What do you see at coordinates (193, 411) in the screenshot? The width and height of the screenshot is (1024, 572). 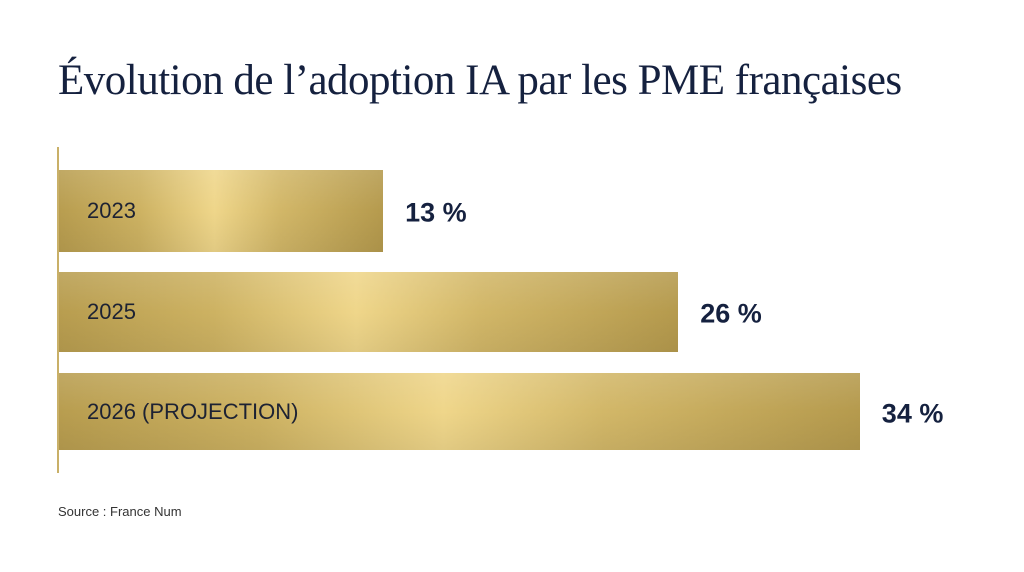 I see `category-label: 2026 (PROJECTION)` at bounding box center [193, 411].